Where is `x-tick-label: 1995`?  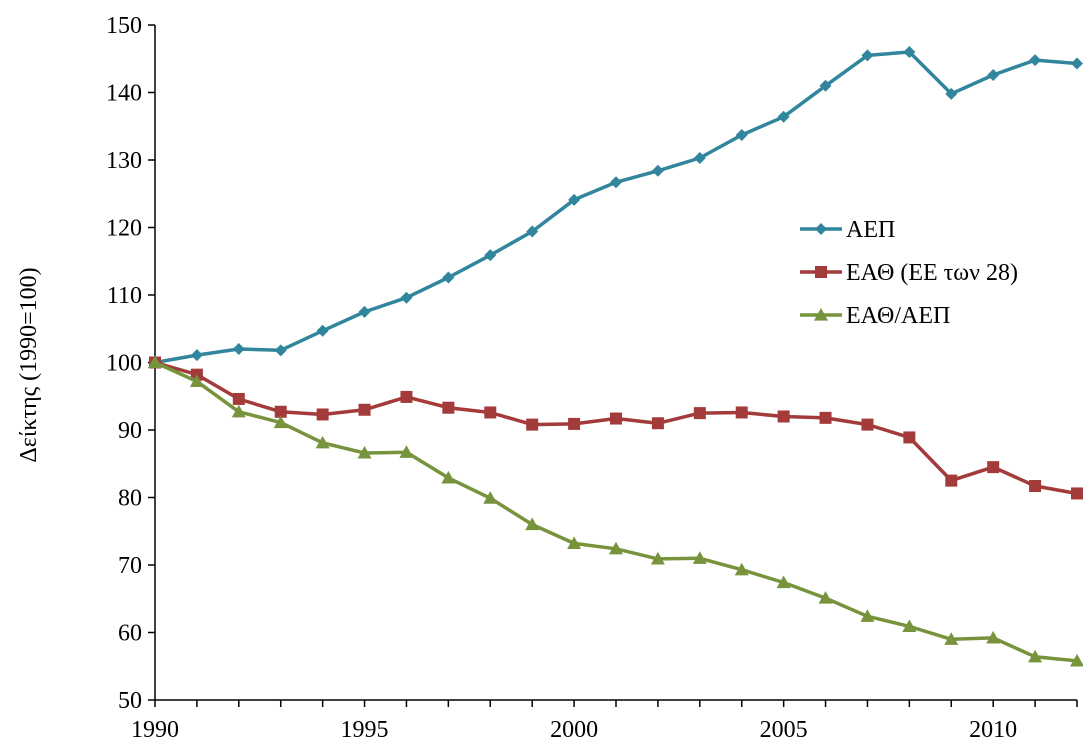 x-tick-label: 1995 is located at coordinates (365, 730).